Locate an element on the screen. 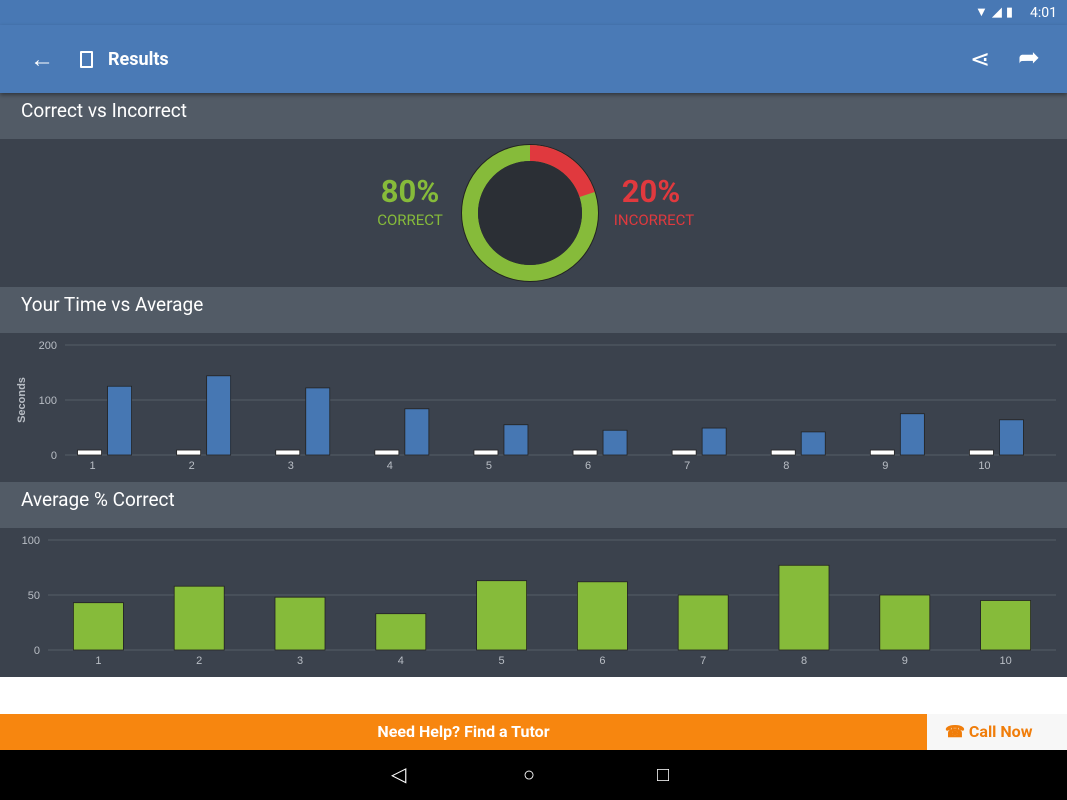 This screenshot has height=800, width=1067. clock: 4:01 is located at coordinates (1043, 13).